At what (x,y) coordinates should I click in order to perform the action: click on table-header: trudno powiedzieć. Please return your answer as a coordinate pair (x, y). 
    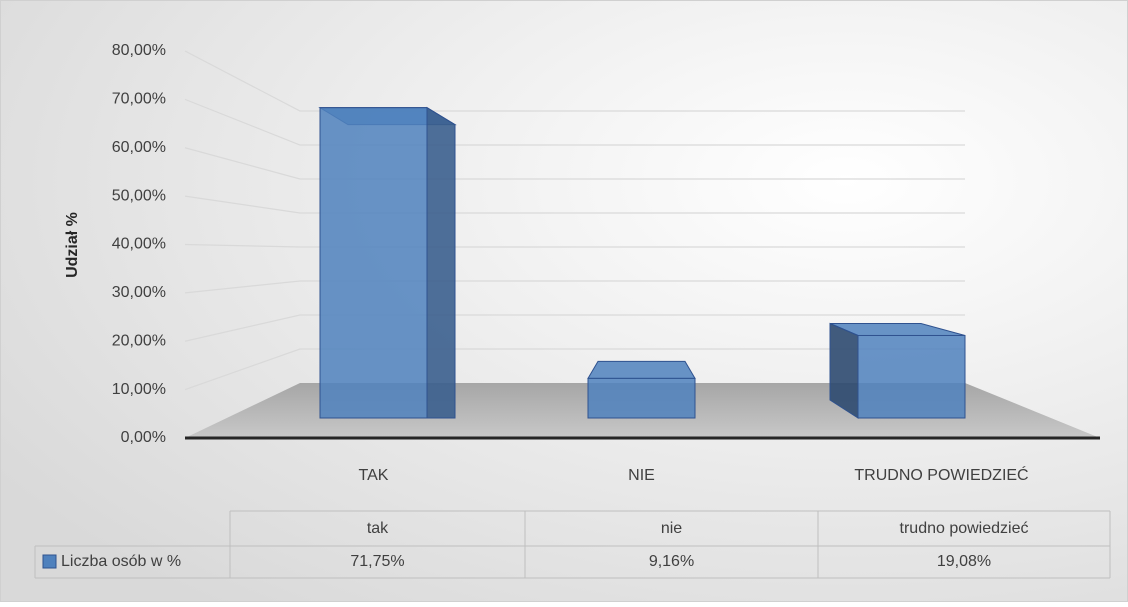
    Looking at the image, I should click on (964, 528).